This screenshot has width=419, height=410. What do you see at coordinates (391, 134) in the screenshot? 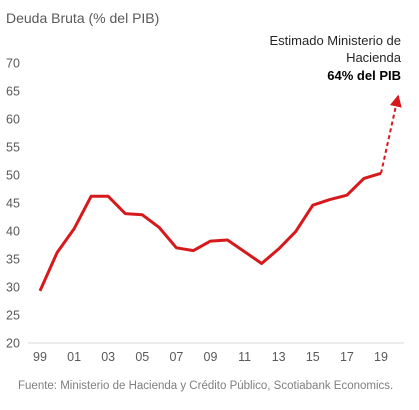
I see `projection-arrow-line` at bounding box center [391, 134].